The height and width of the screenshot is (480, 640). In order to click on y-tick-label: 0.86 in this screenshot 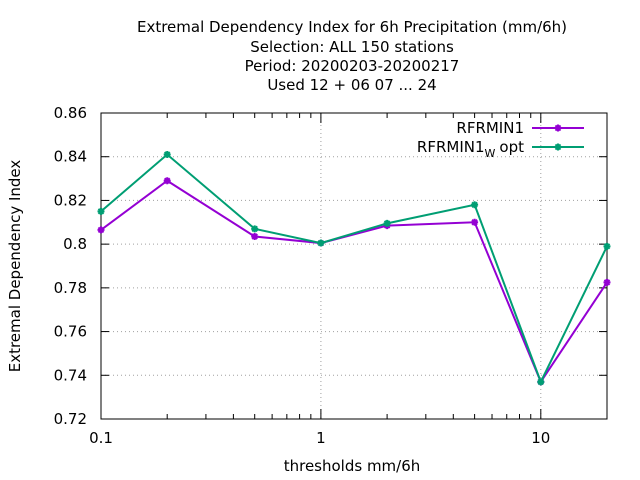, I will do `click(70, 113)`.